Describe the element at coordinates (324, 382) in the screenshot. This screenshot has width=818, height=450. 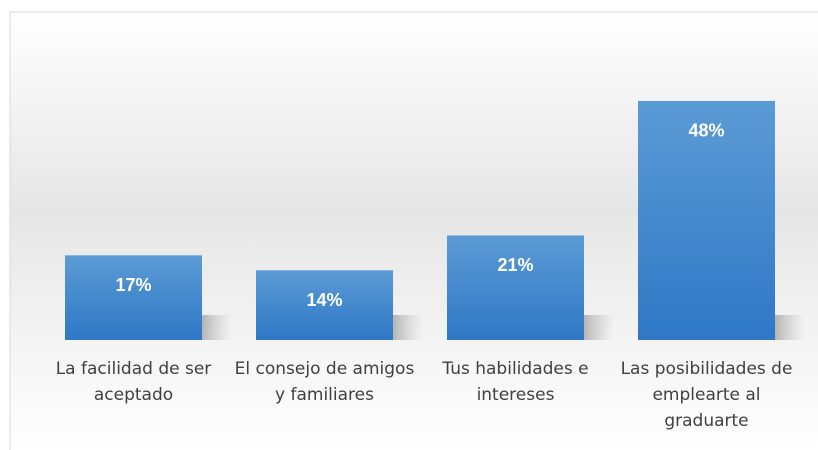
I see `x-tick-label: El consejo de amigos y familiares` at that location.